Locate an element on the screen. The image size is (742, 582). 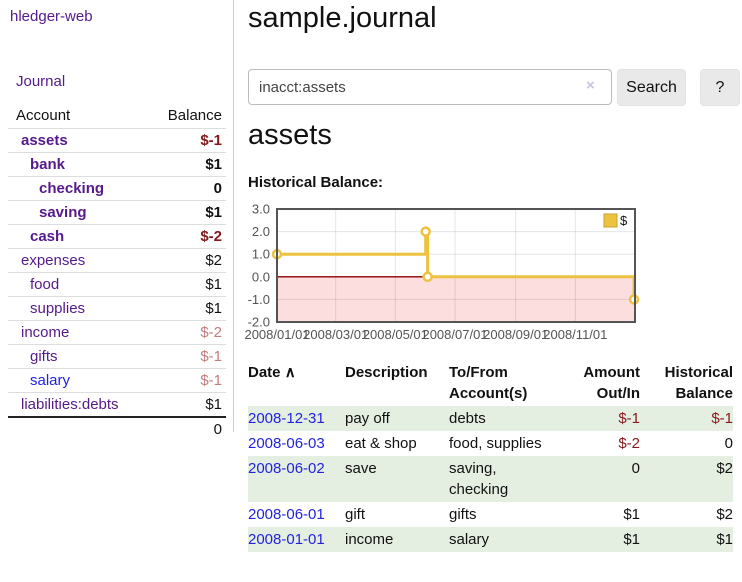
svg-text: 1.0 is located at coordinates (261, 254).